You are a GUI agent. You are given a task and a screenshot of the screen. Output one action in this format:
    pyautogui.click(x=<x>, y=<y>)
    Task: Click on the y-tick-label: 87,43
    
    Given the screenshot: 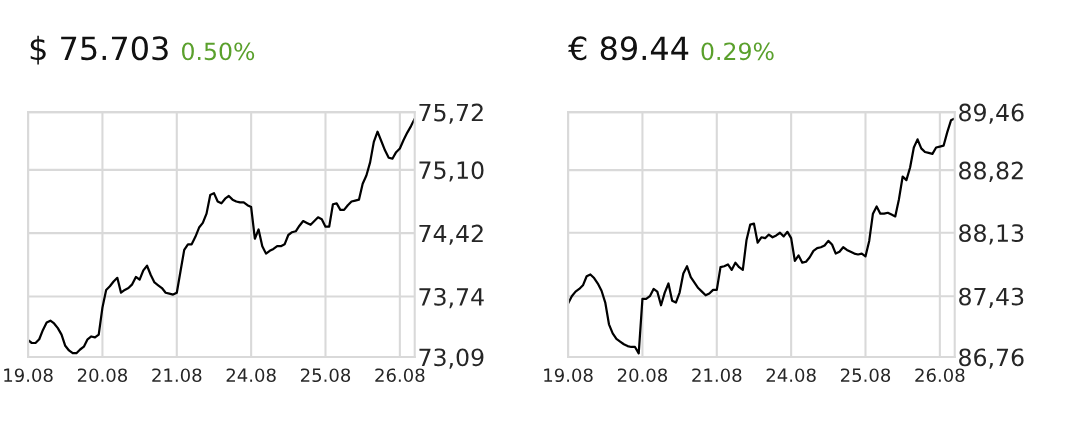 What is the action you would take?
    pyautogui.click(x=991, y=297)
    